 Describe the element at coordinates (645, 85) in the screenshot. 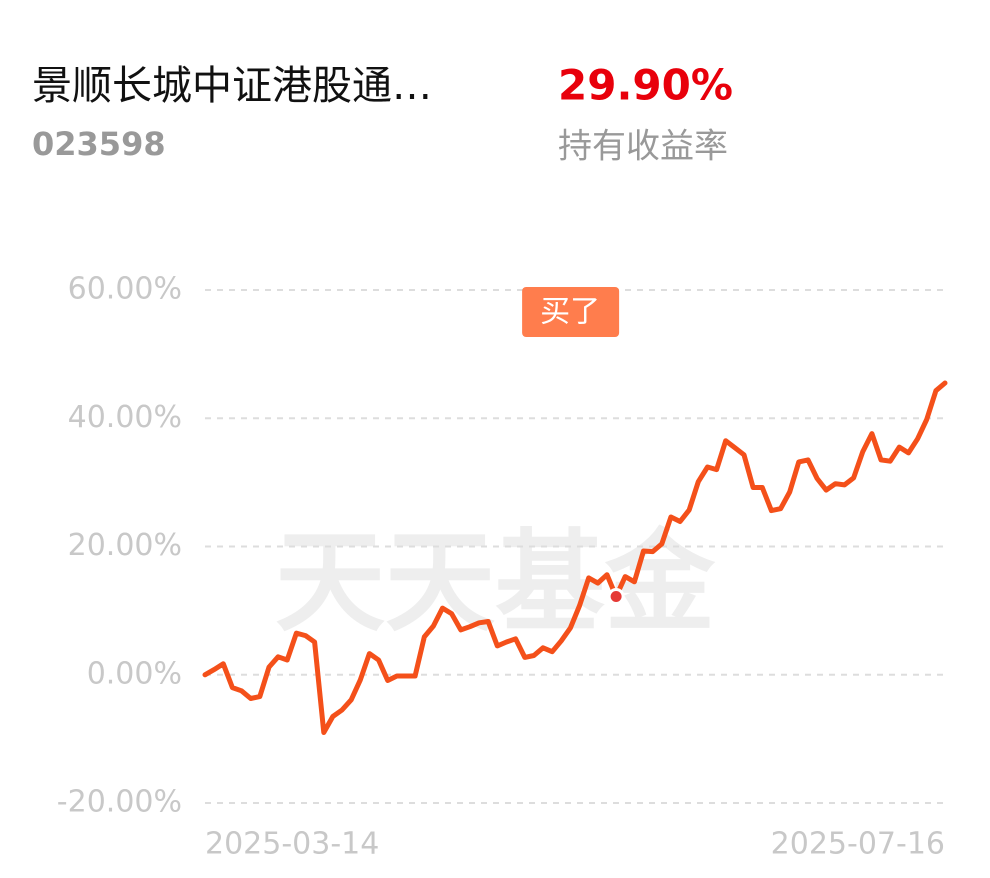

I see `return-value: 29.90%` at that location.